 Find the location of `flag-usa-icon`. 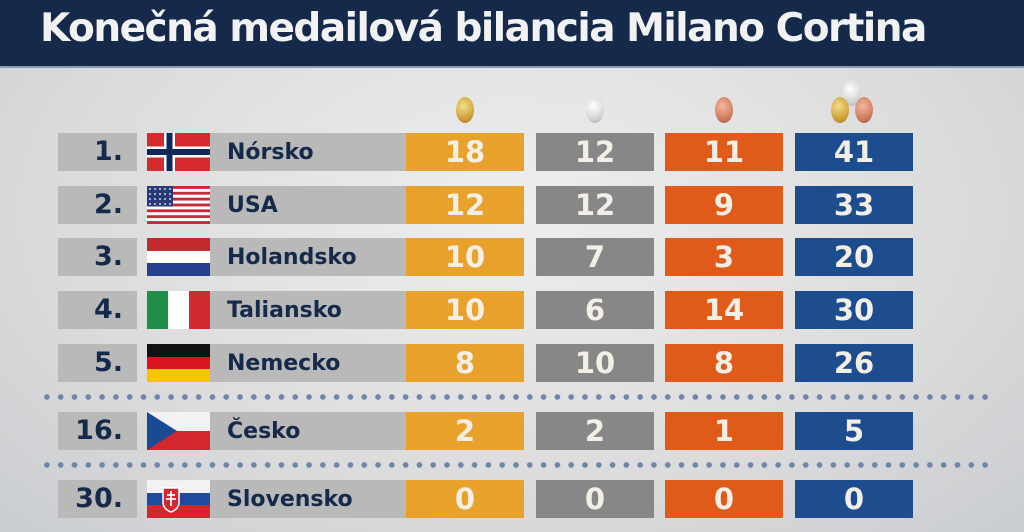

flag-usa-icon is located at coordinates (178, 205).